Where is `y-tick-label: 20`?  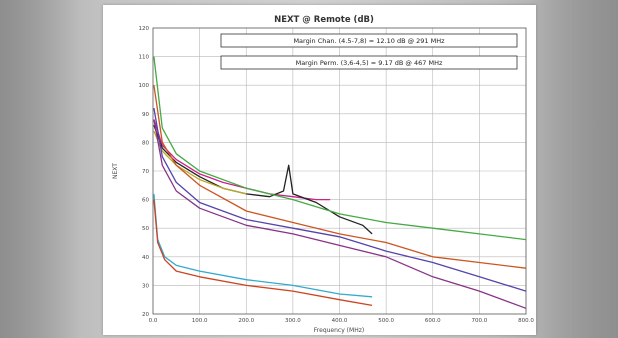 y-tick-label: 20 is located at coordinates (145, 315).